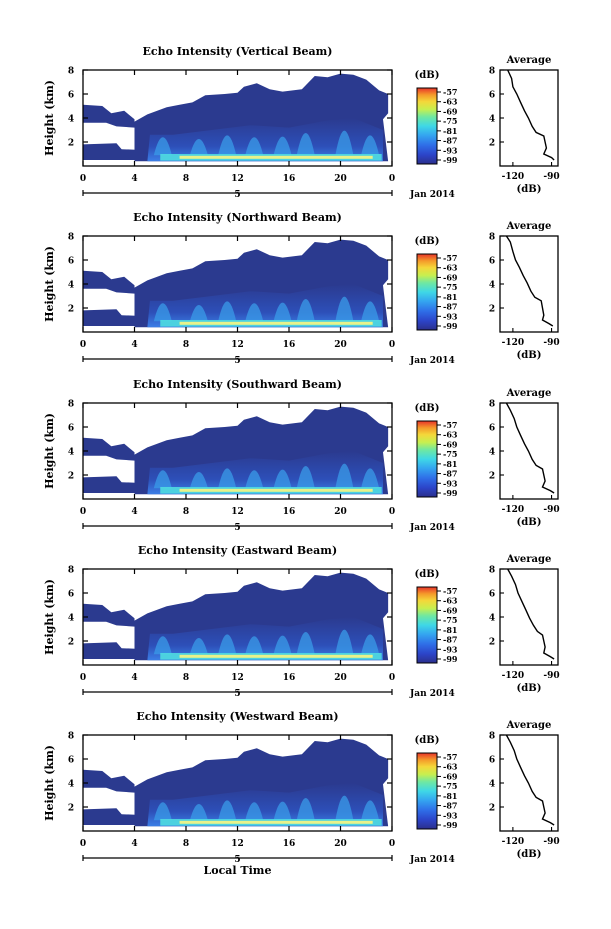 The width and height of the screenshot is (611, 929). I want to click on x-axis-label: Local Time, so click(238, 870).